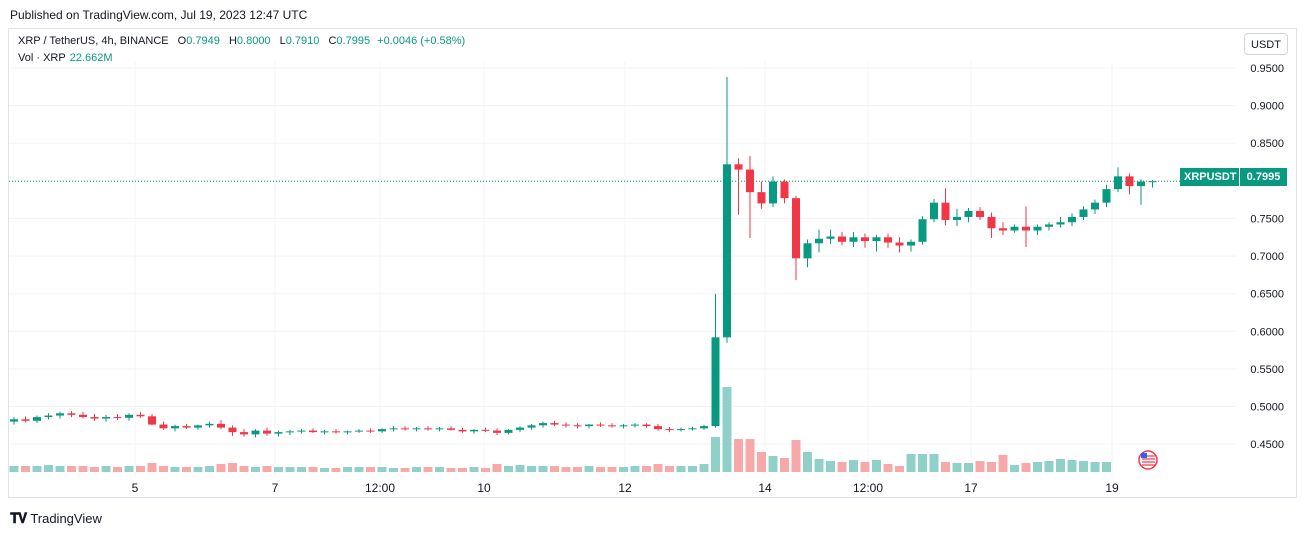 This screenshot has width=1303, height=536. I want to click on flag-canton, so click(1144, 455).